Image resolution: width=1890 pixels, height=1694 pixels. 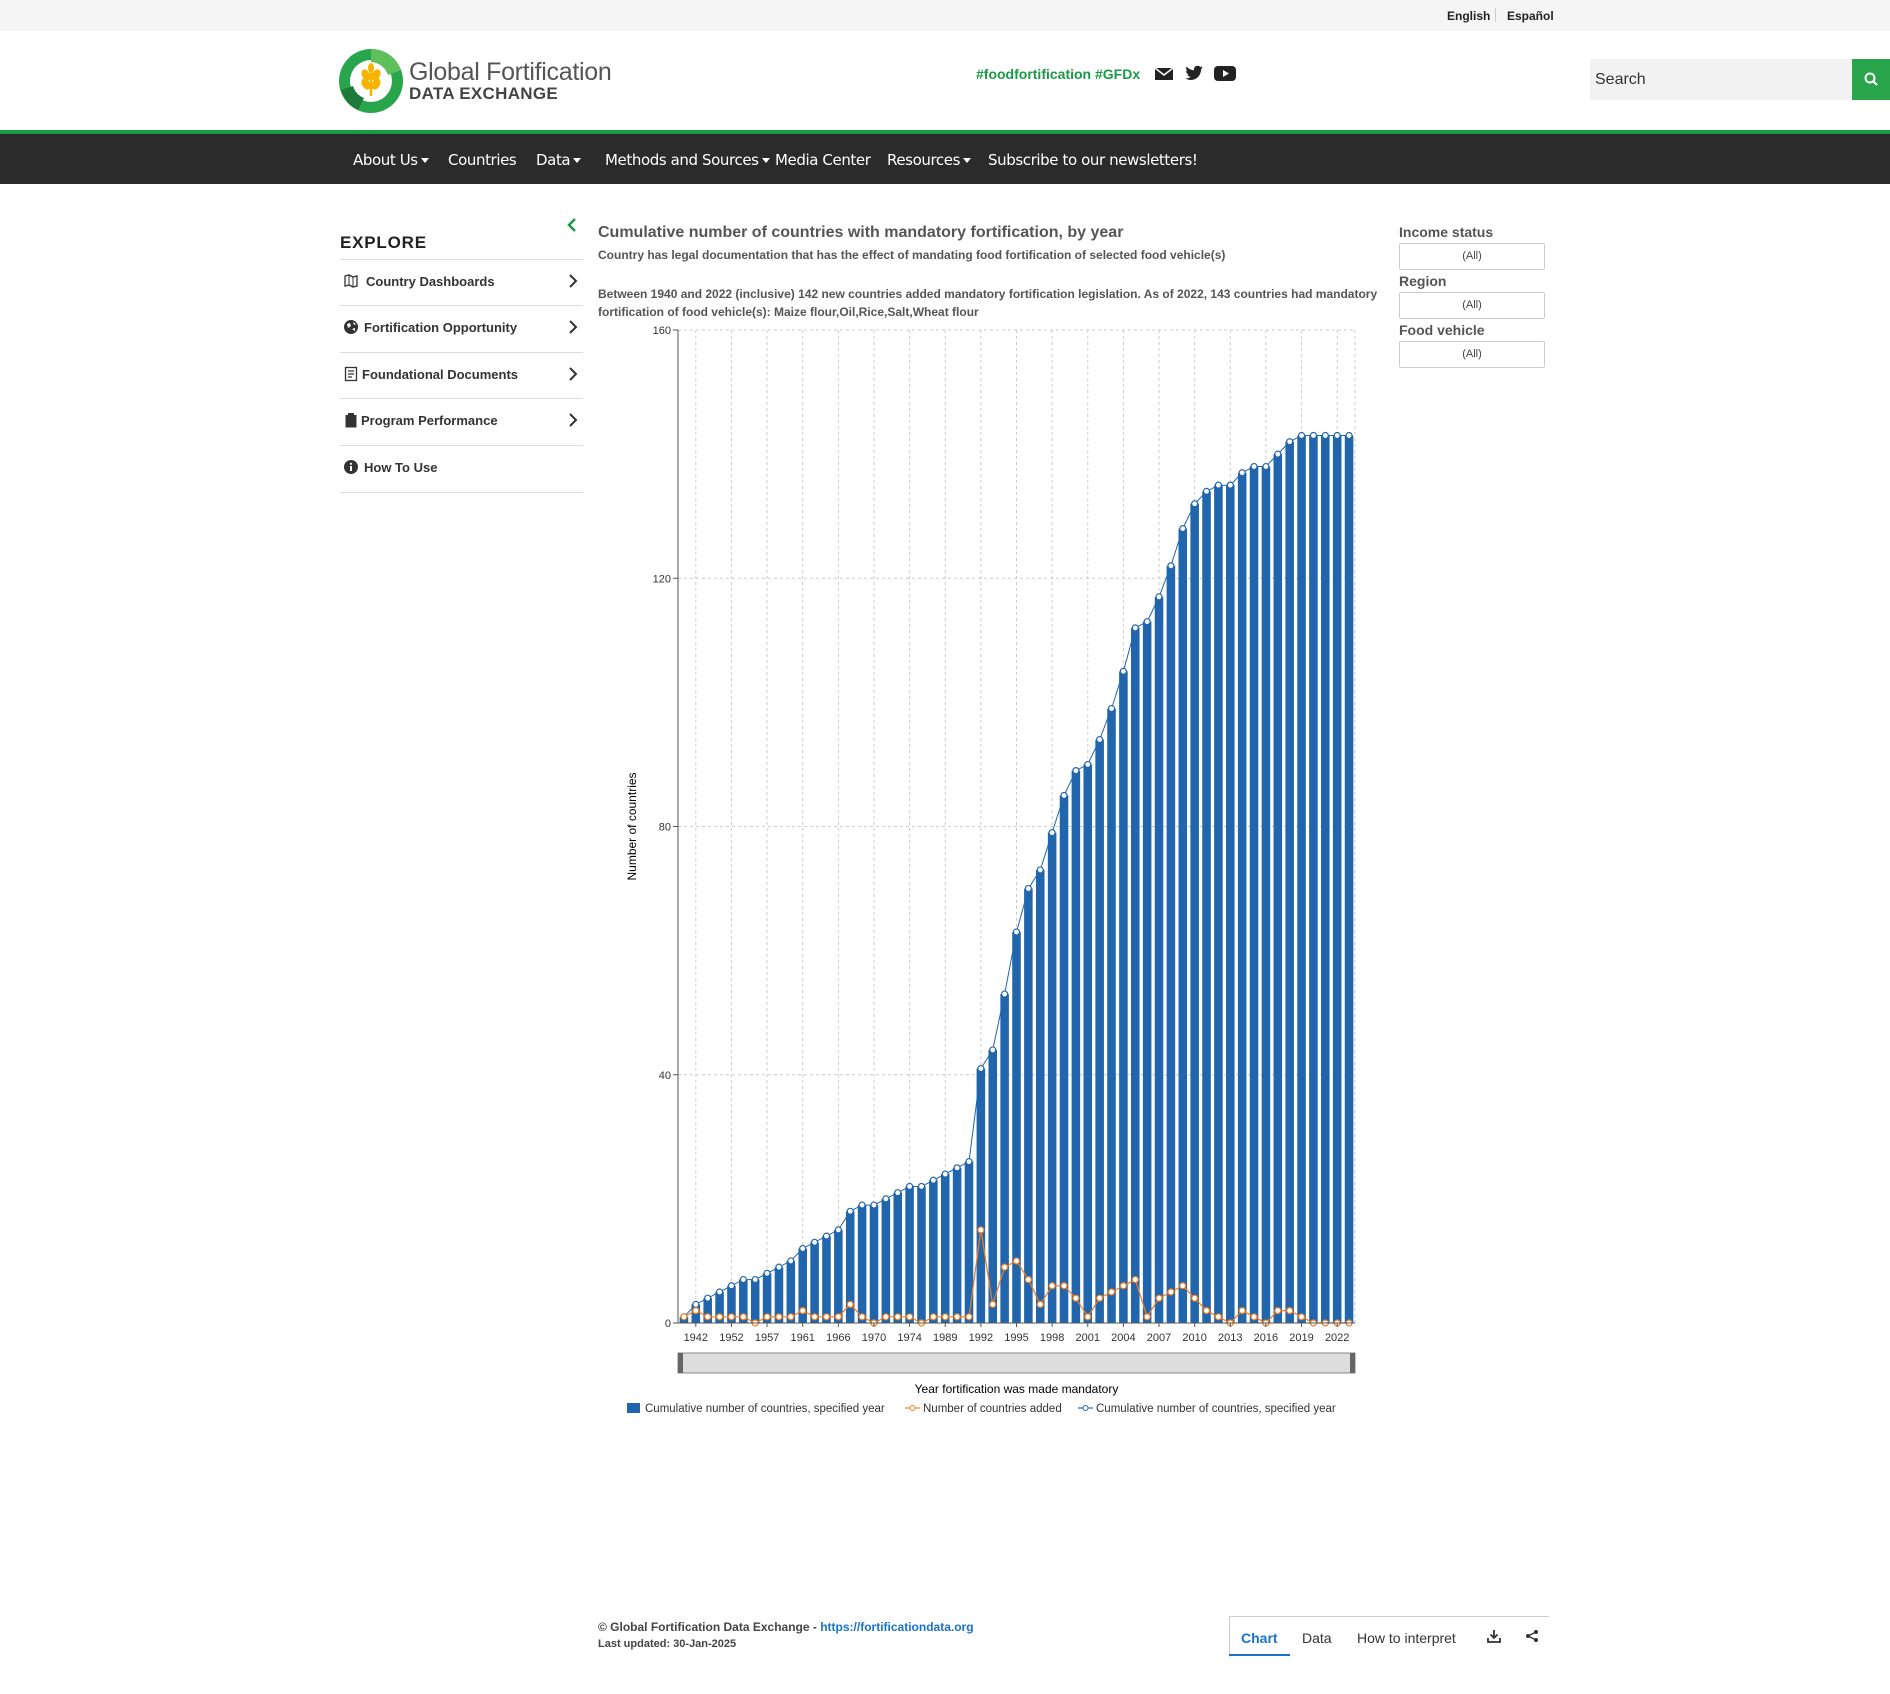 What do you see at coordinates (559, 160) in the screenshot?
I see `nav-data: Data` at bounding box center [559, 160].